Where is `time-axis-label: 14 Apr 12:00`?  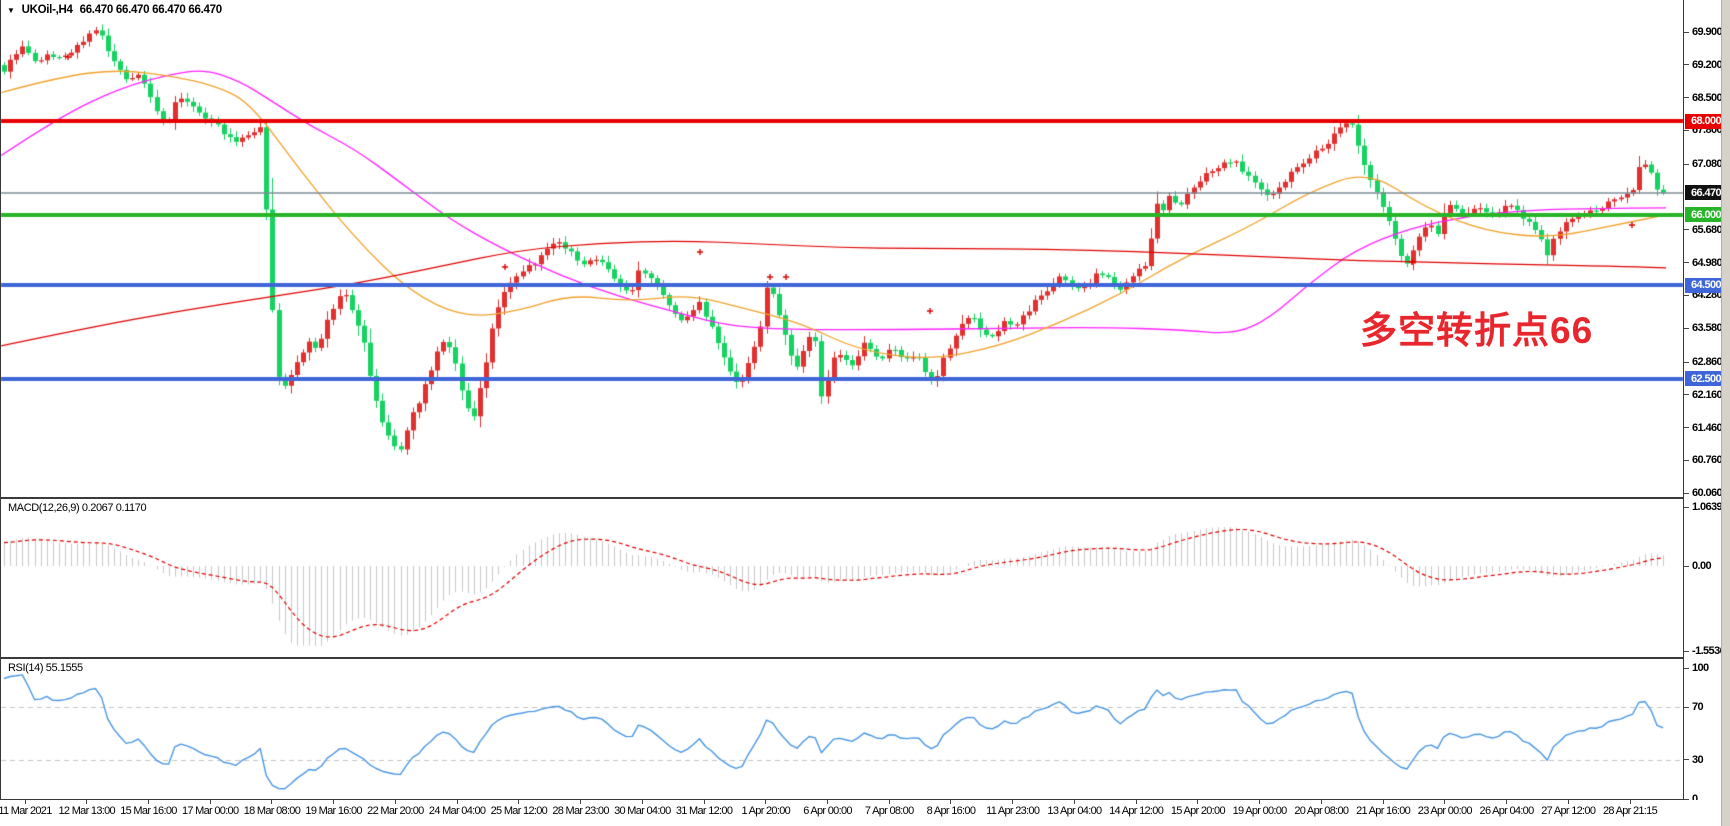 time-axis-label: 14 Apr 12:00 is located at coordinates (1136, 811).